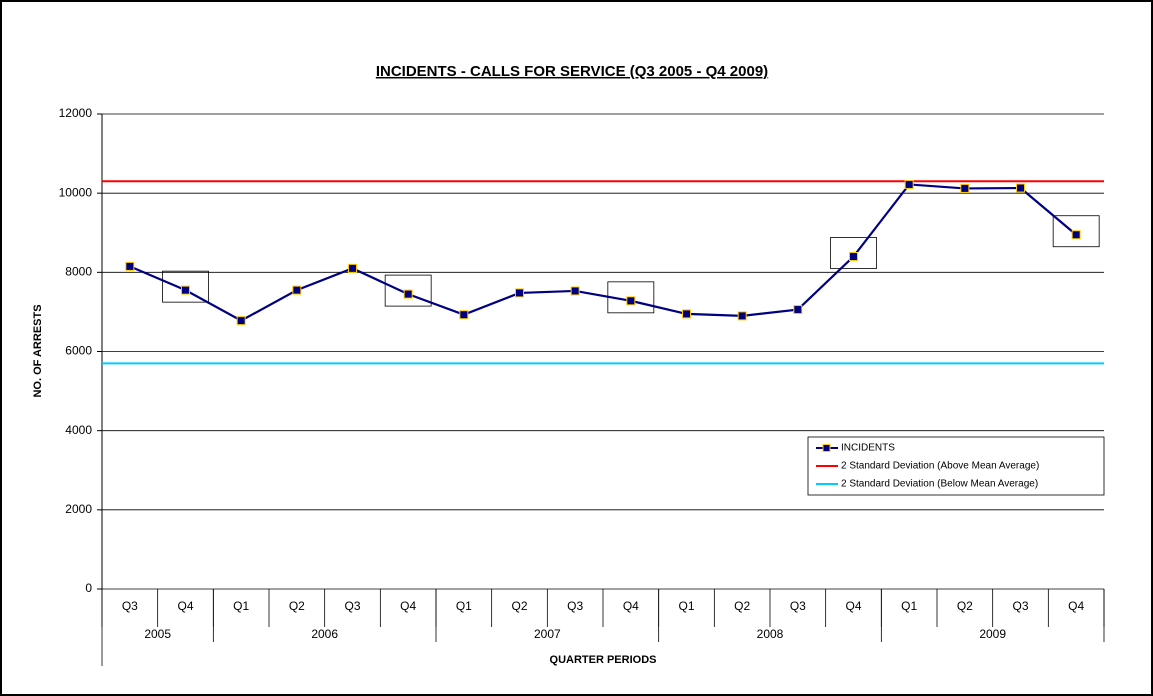  I want to click on y-tick-label: 2000, so click(78, 509).